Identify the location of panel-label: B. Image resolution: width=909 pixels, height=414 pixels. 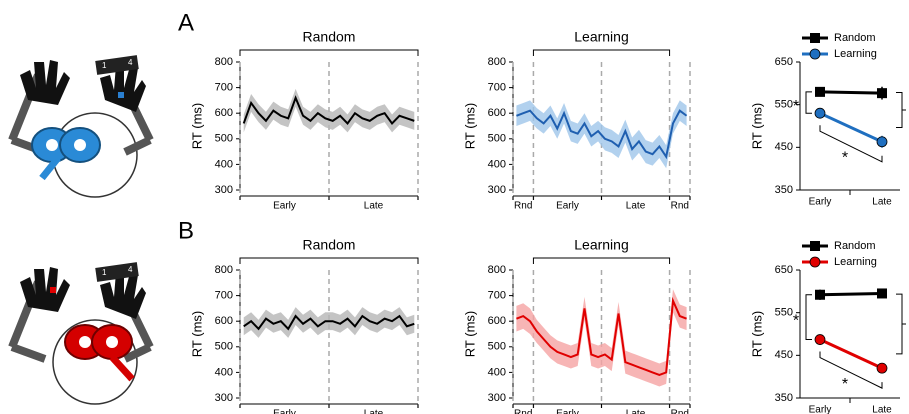
(186, 230).